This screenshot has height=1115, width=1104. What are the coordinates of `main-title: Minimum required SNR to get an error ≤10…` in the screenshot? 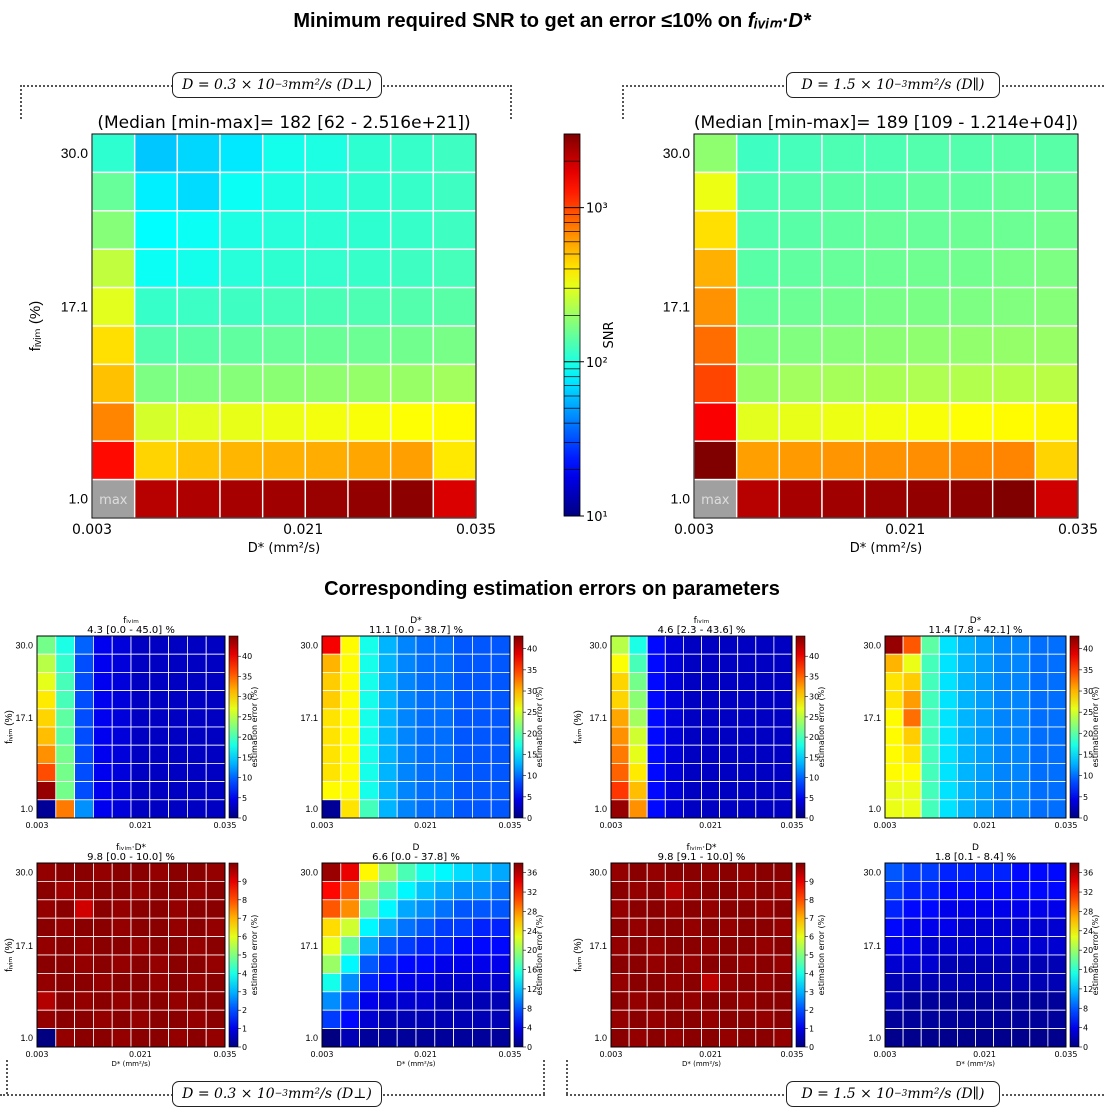 It's located at (552, 20).